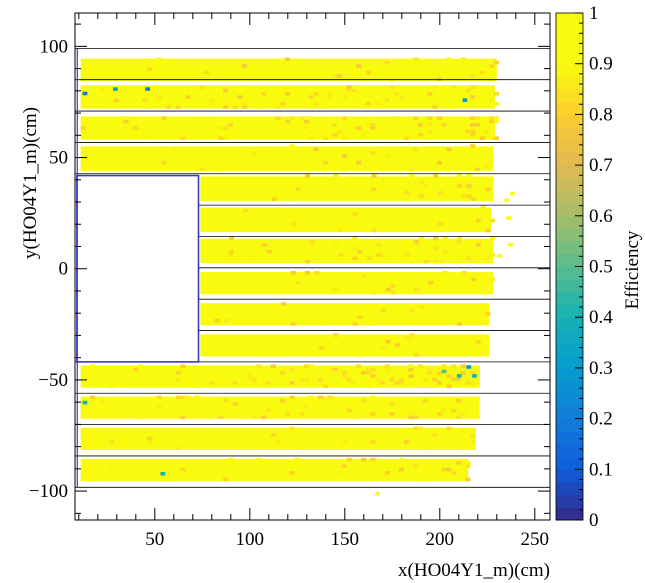 This screenshot has height=583, width=645. I want to click on colorbar-tick-label: 0.1, so click(601, 469).